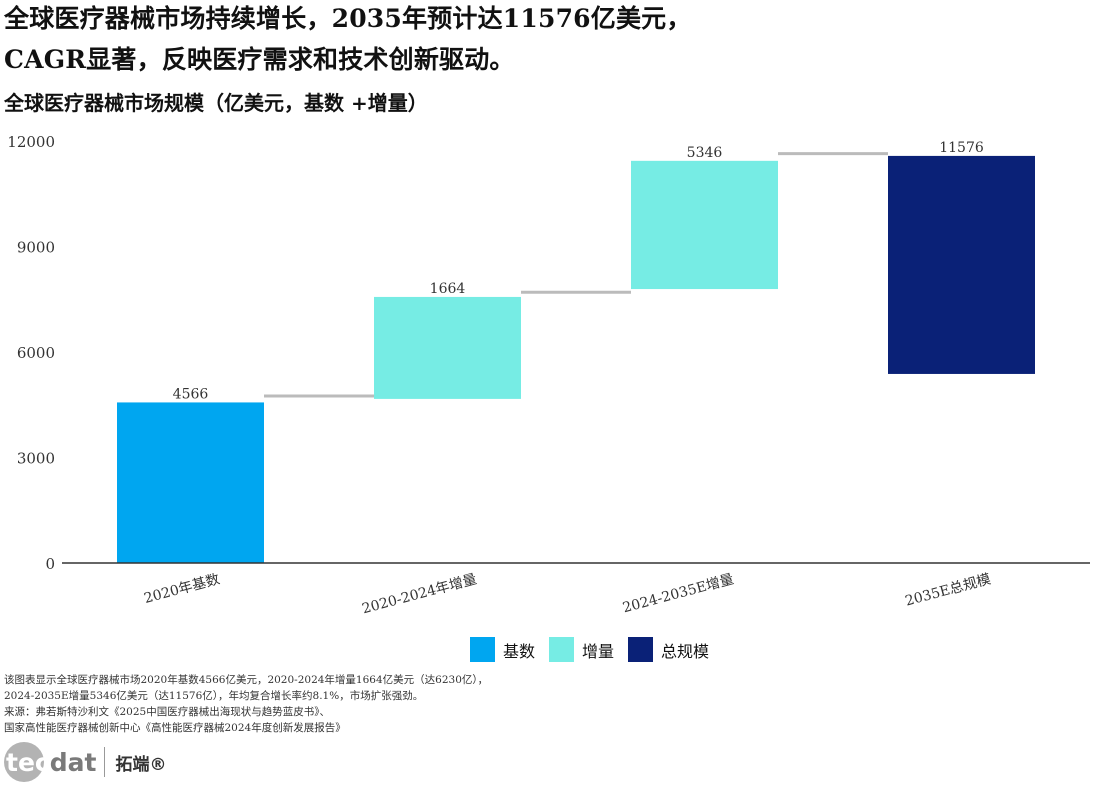 This screenshot has width=1098, height=789. What do you see at coordinates (562, 649) in the screenshot?
I see `legend-swatch-increment` at bounding box center [562, 649].